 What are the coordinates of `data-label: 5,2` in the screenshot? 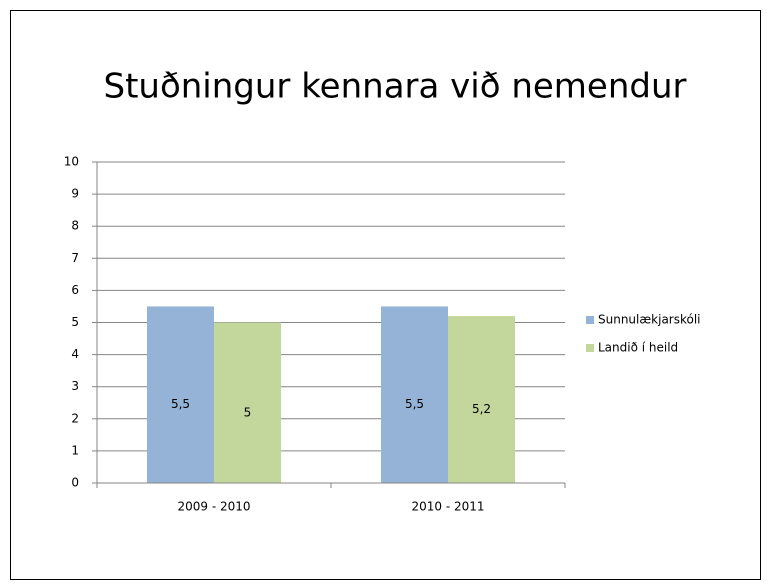 It's located at (481, 409).